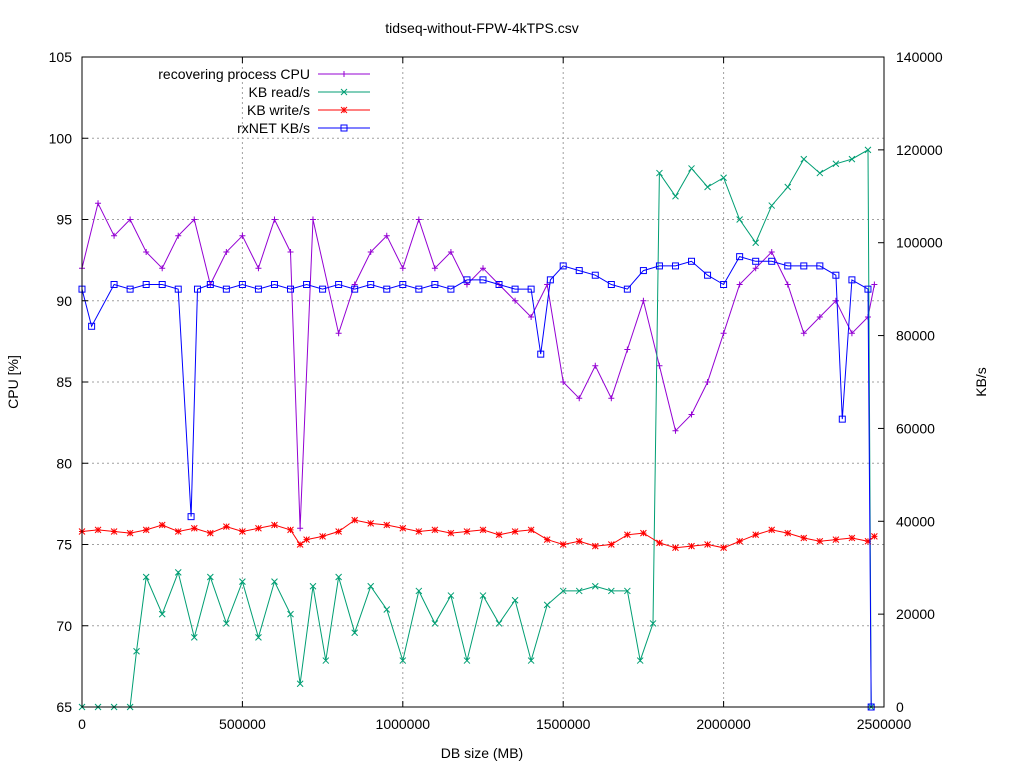 The image size is (1024, 768). What do you see at coordinates (481, 28) in the screenshot?
I see `chart-title: tidseq-without-FPW-4kTPS.csv` at bounding box center [481, 28].